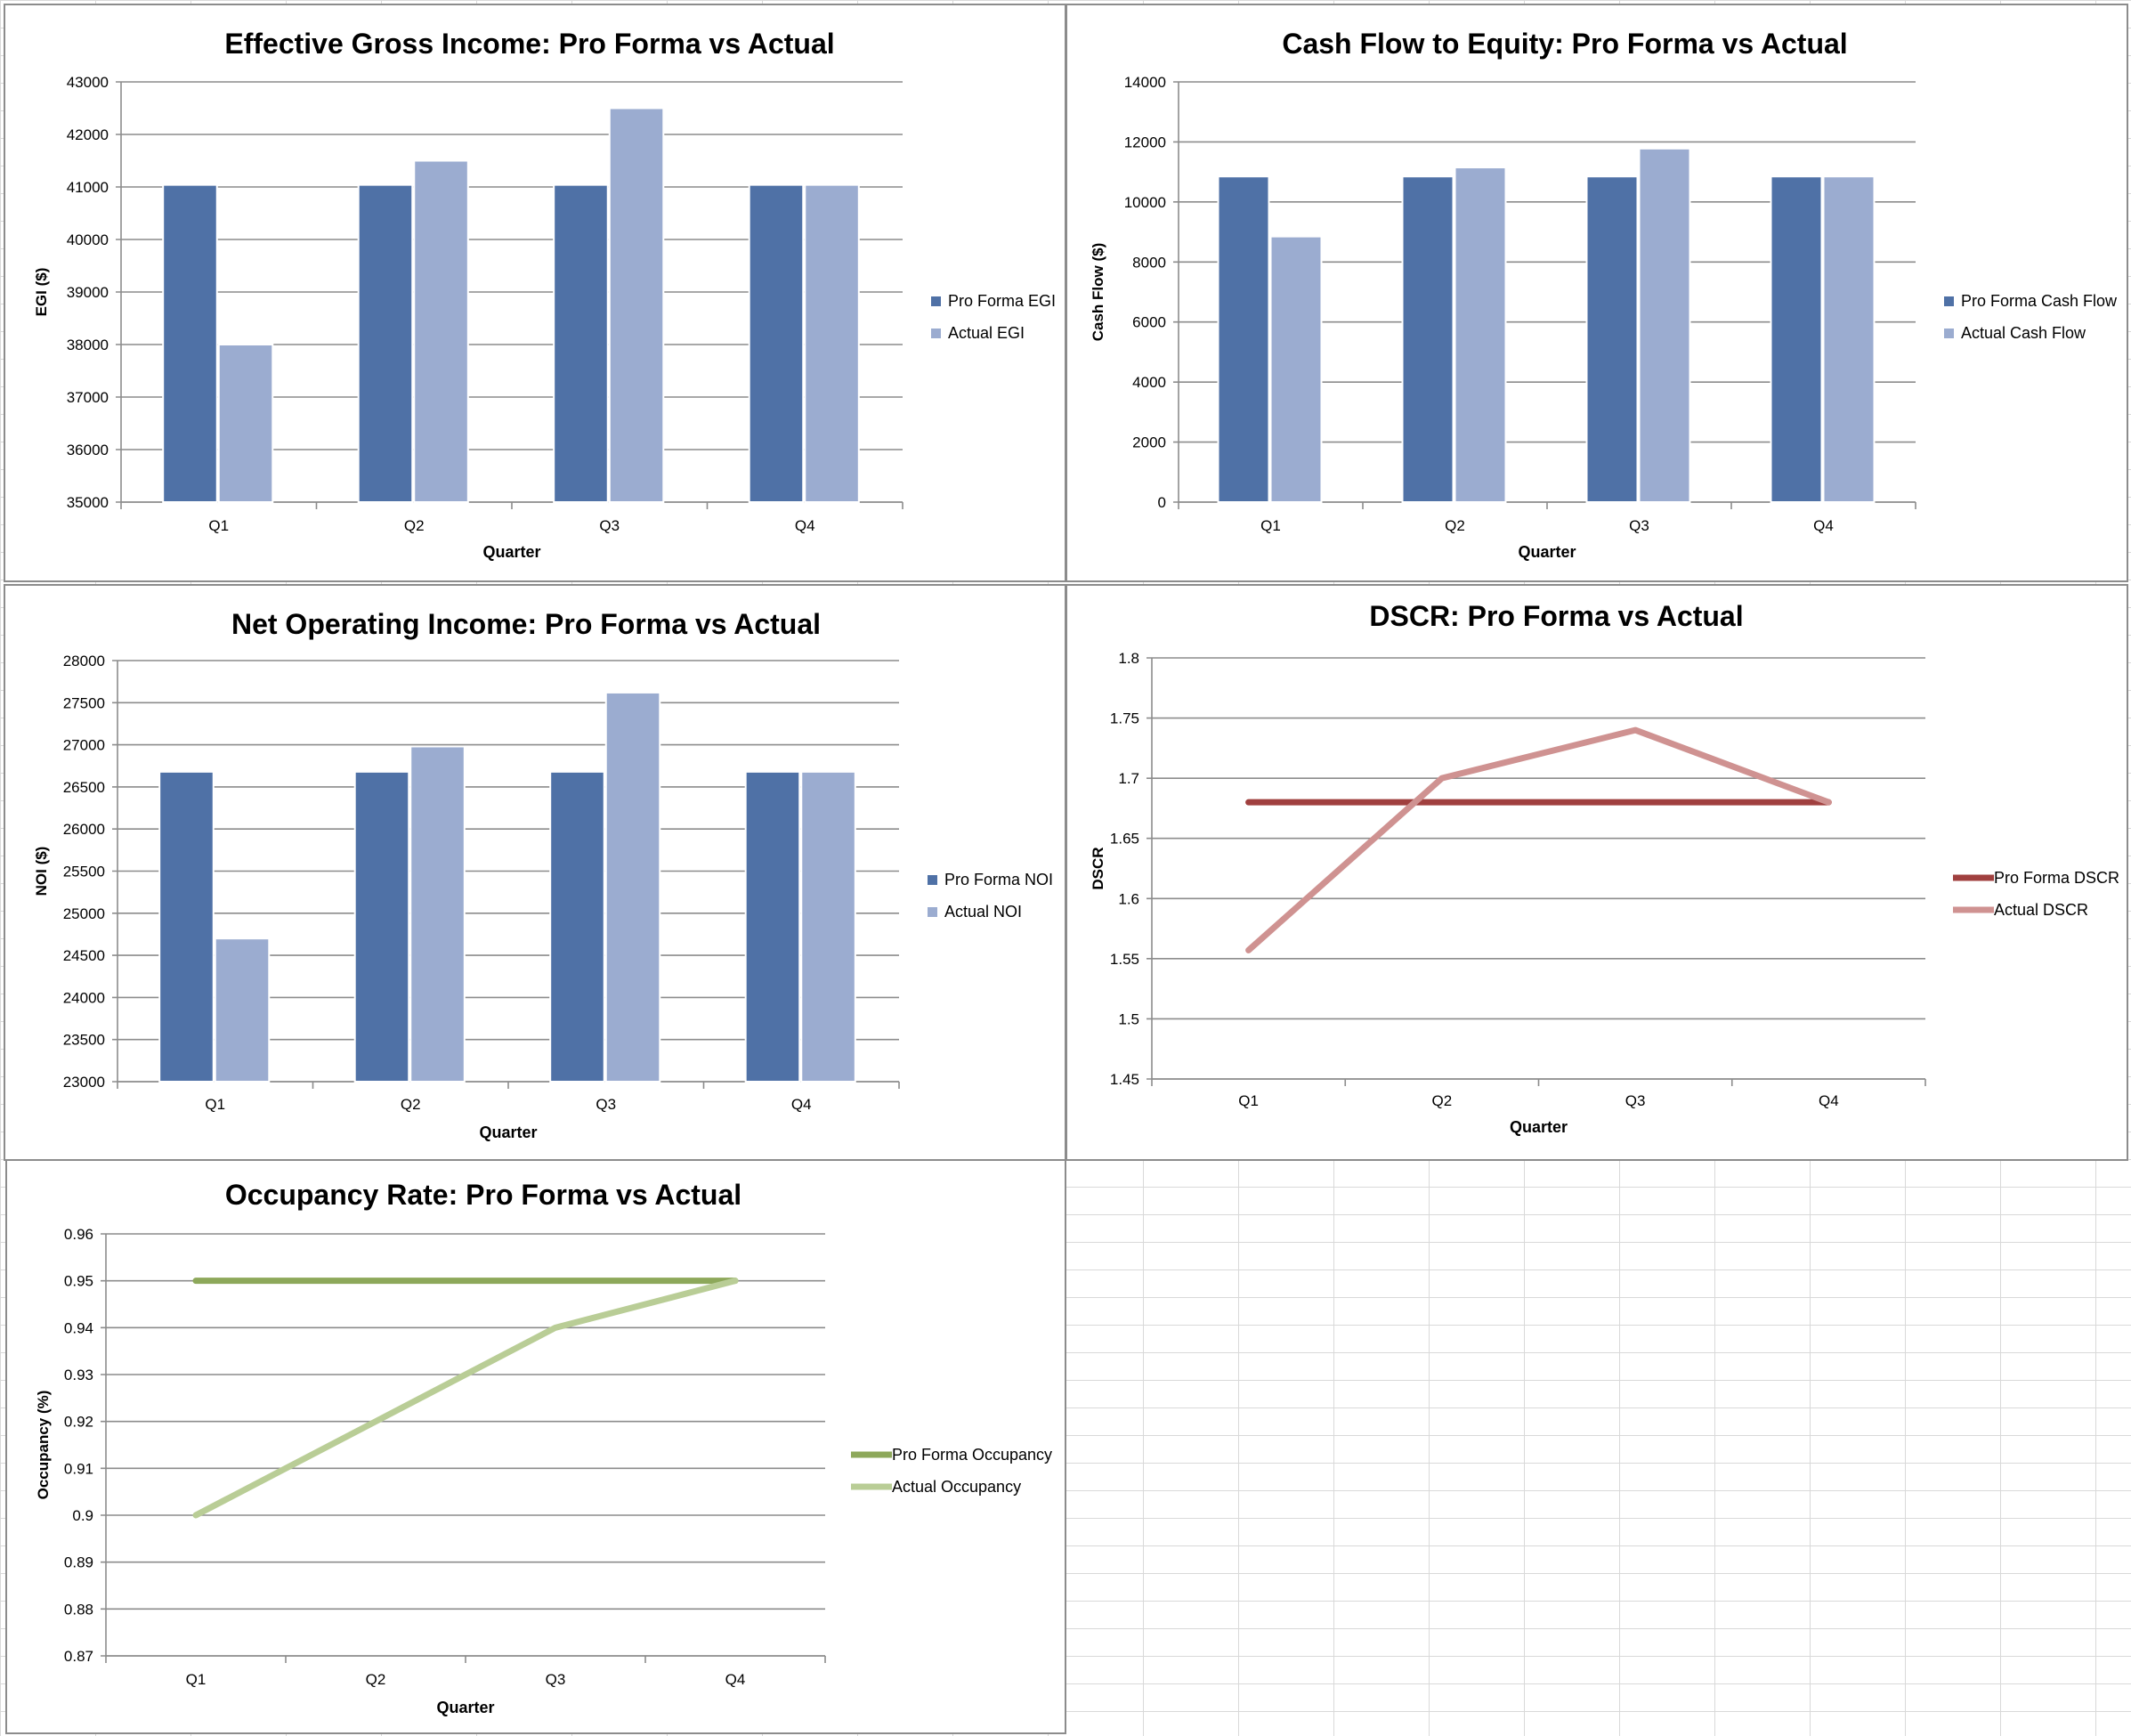 The width and height of the screenshot is (2131, 1736). Describe the element at coordinates (84, 661) in the screenshot. I see `y-tick-label: 28000` at that location.